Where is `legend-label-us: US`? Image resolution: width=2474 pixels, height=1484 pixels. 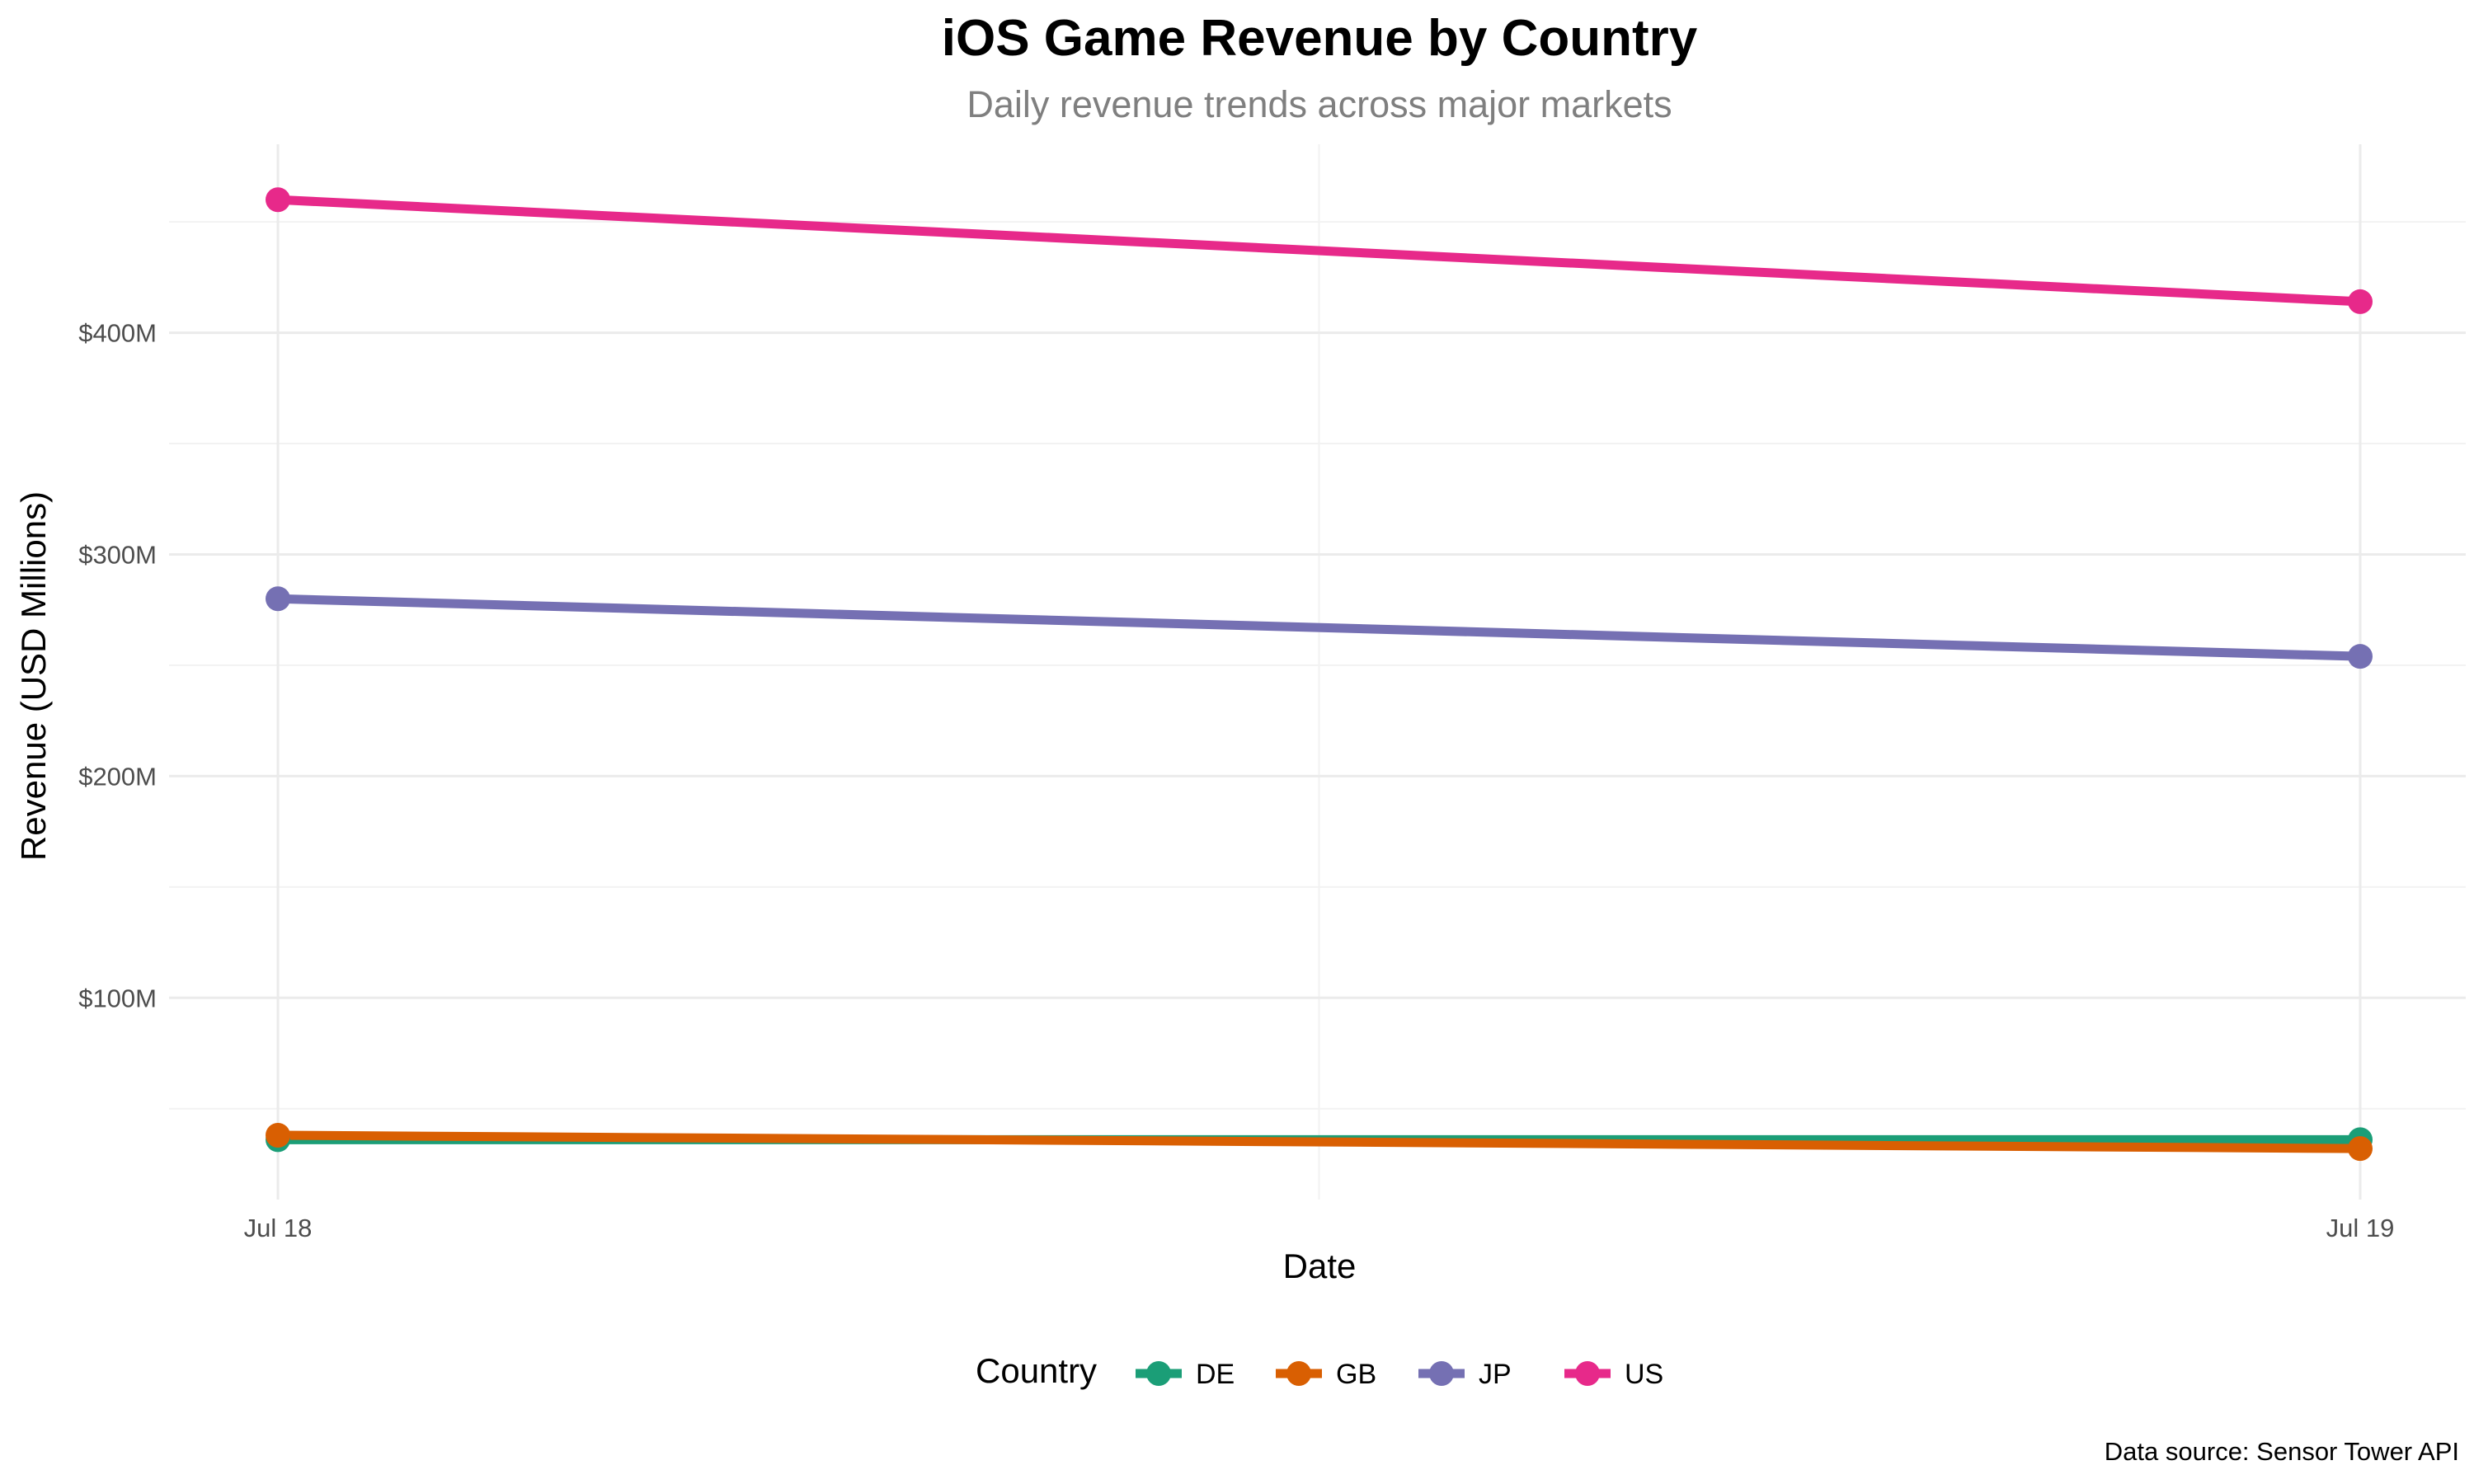
legend-label-us: US is located at coordinates (1644, 1374).